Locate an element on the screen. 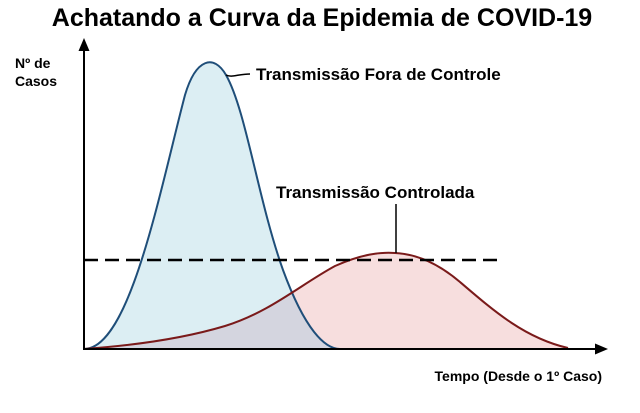 The height and width of the screenshot is (413, 640). y-axis-label-line1: Nº de is located at coordinates (33, 63).